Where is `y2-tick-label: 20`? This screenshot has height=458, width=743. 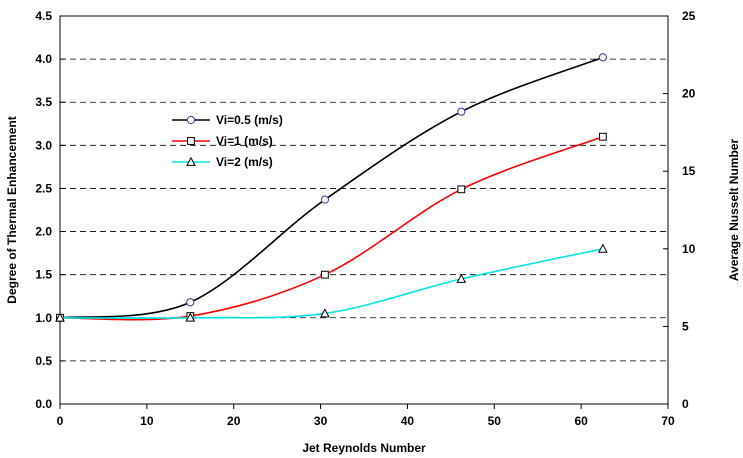 y2-tick-label: 20 is located at coordinates (689, 94).